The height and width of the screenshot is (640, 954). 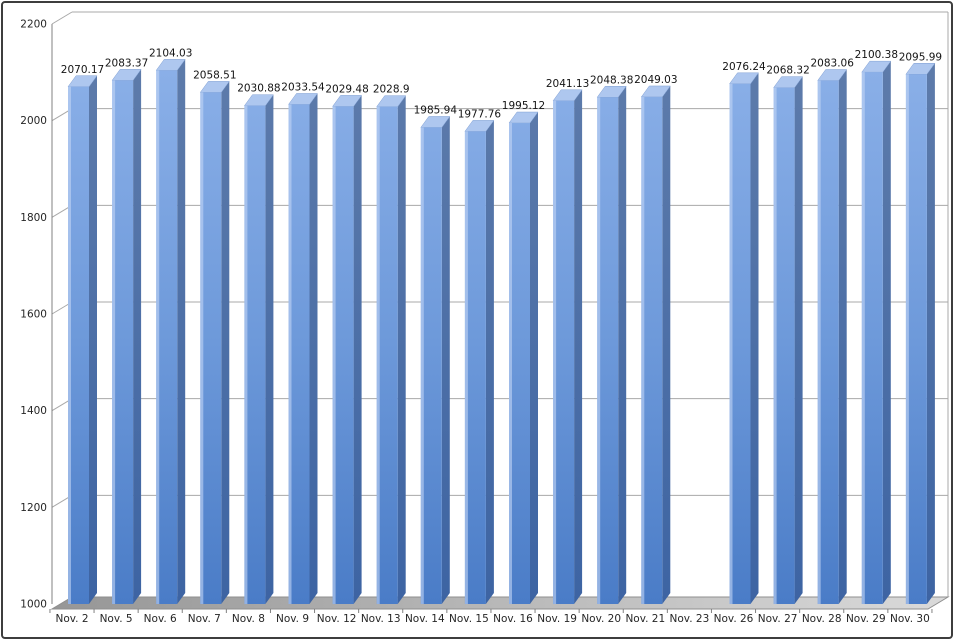 What do you see at coordinates (303, 87) in the screenshot?
I see `bar-value-label: 2033.54` at bounding box center [303, 87].